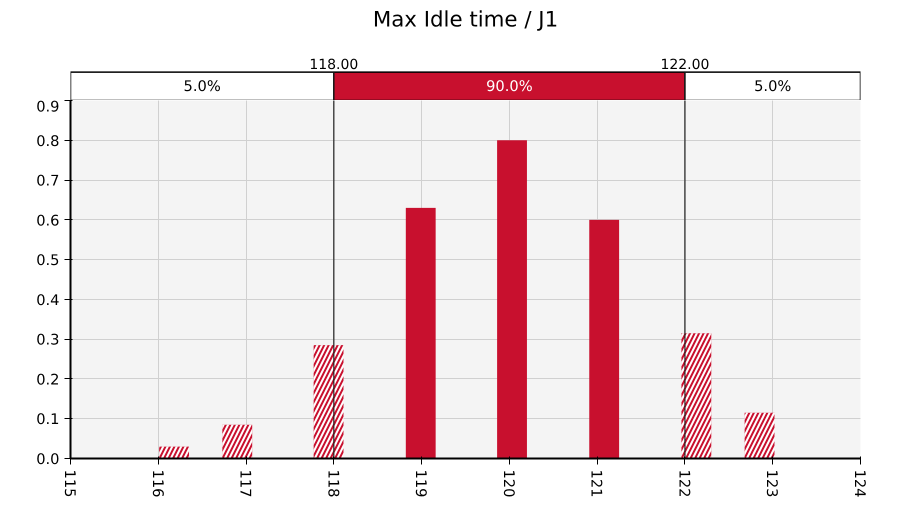 The image size is (906, 516). Describe the element at coordinates (685, 65) in the screenshot. I see `ref-line-label: 122.00` at that location.